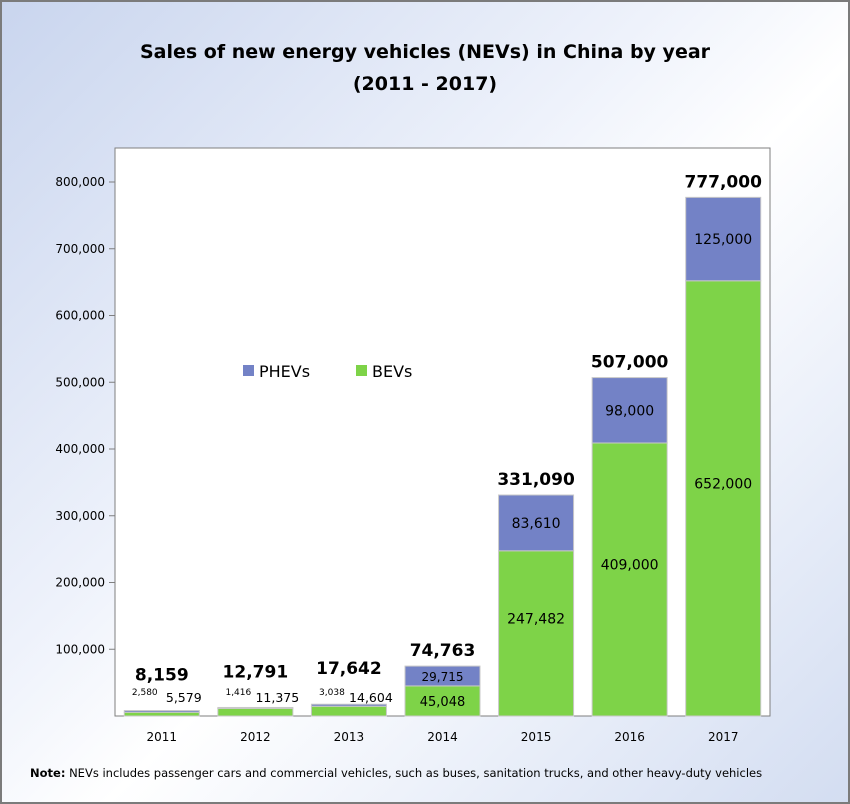 This screenshot has width=850, height=804. Describe the element at coordinates (80, 583) in the screenshot. I see `y-tick-label: 200,000` at that location.